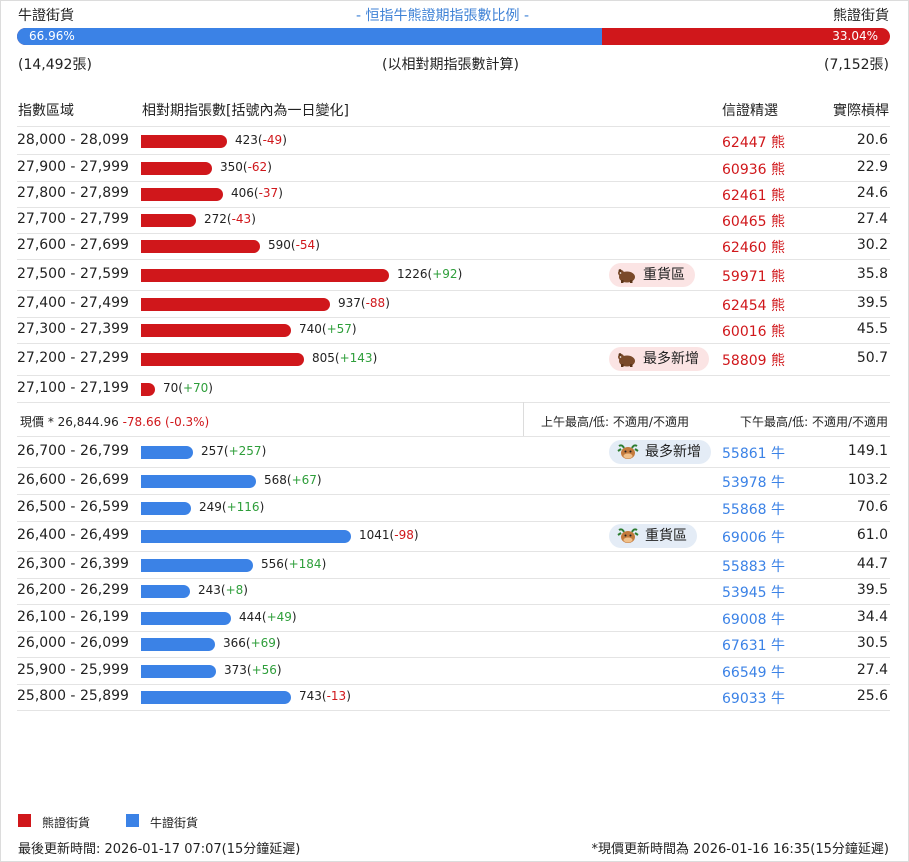 This screenshot has width=909, height=862. I want to click on effective-leverage: 20.6, so click(872, 140).